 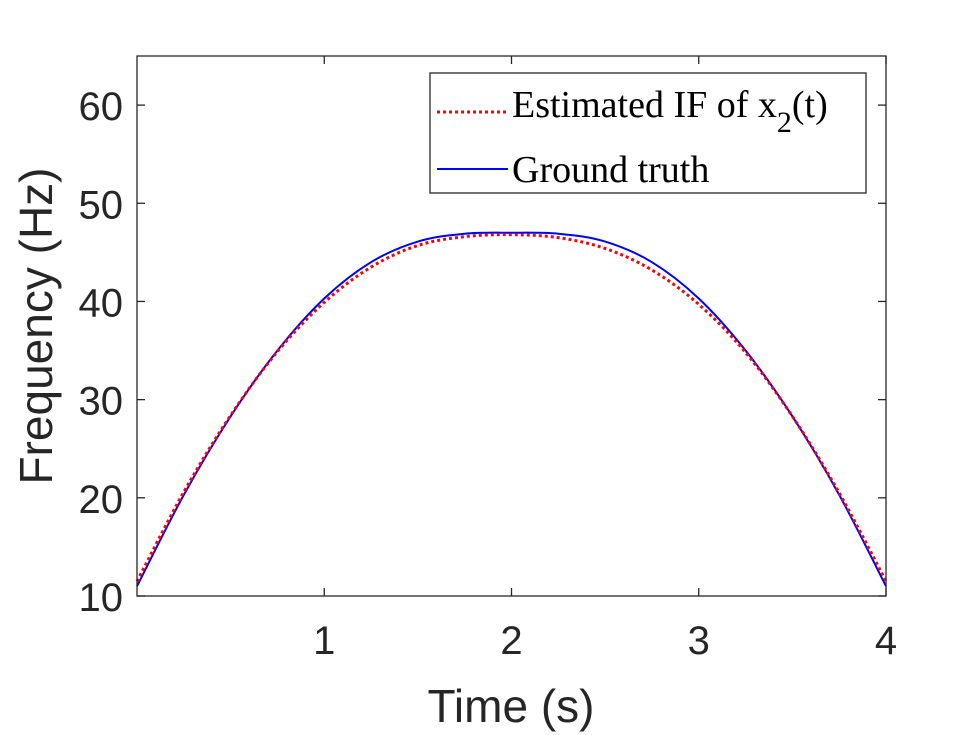 I want to click on y-tick-label: 30, so click(x=101, y=402).